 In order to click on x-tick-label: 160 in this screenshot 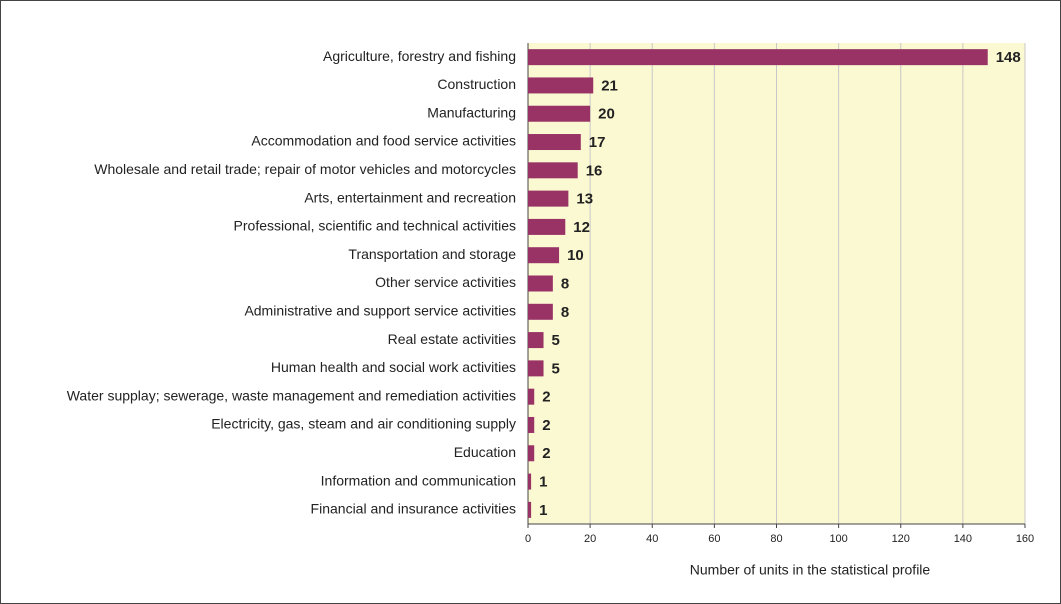, I will do `click(1025, 539)`.